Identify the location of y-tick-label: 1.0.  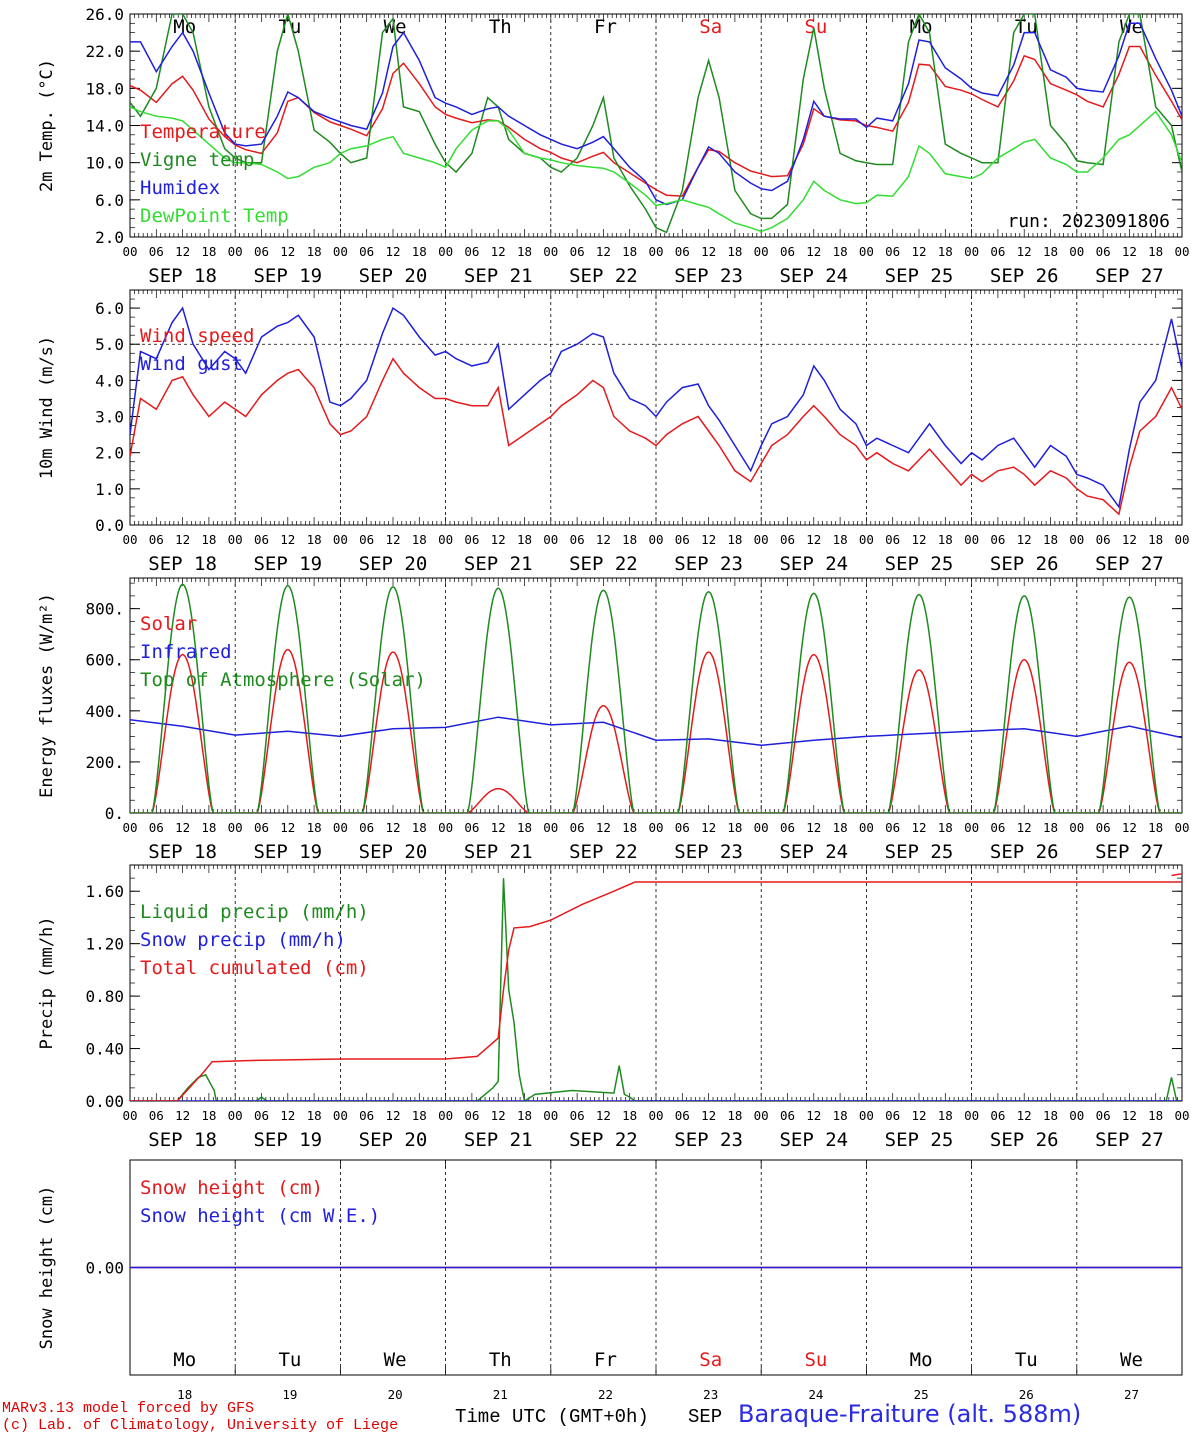
(109, 489).